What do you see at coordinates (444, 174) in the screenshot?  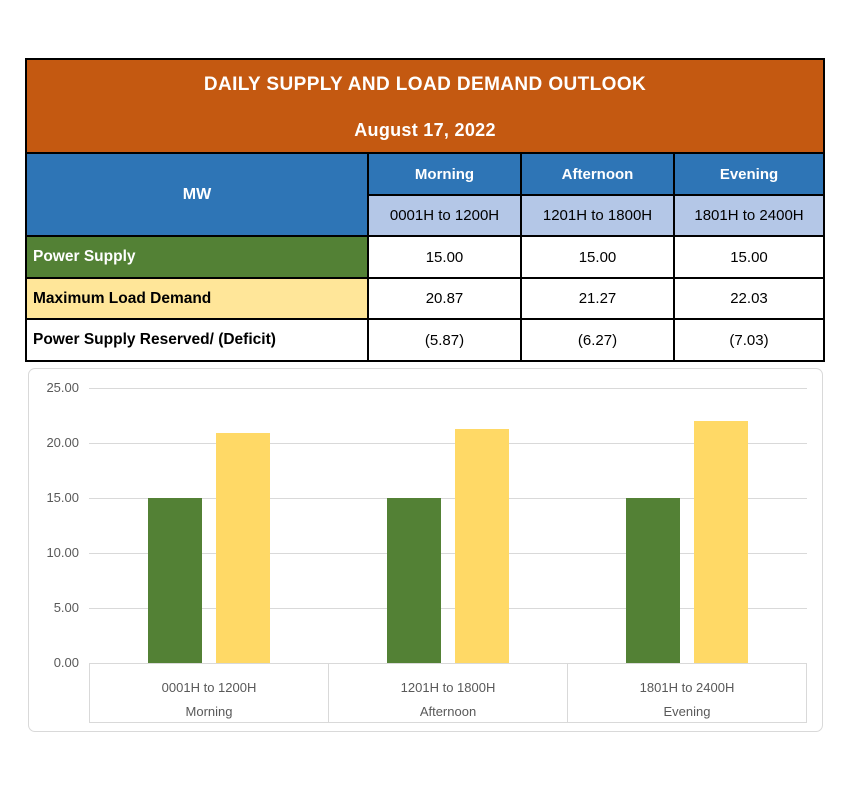 I see `period-header-morning: Morning` at bounding box center [444, 174].